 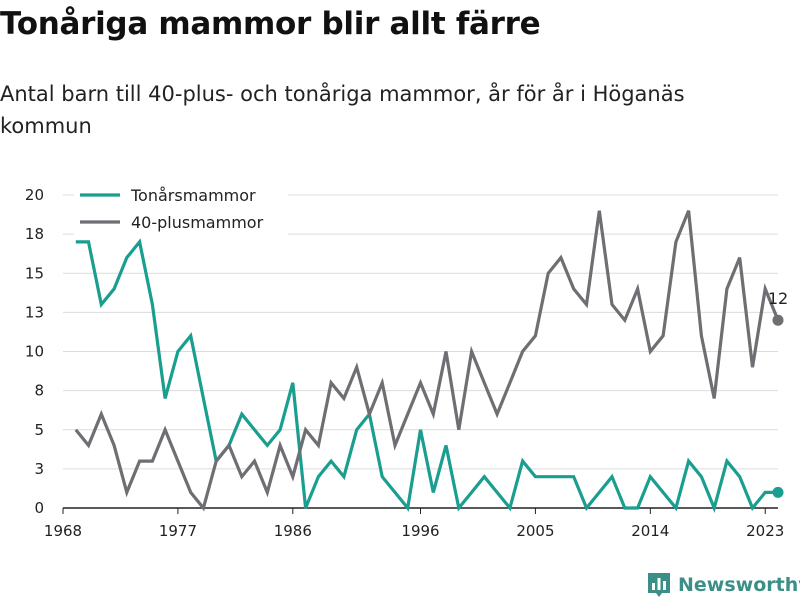 I want to click on y-tick-label: 0, so click(x=39, y=508).